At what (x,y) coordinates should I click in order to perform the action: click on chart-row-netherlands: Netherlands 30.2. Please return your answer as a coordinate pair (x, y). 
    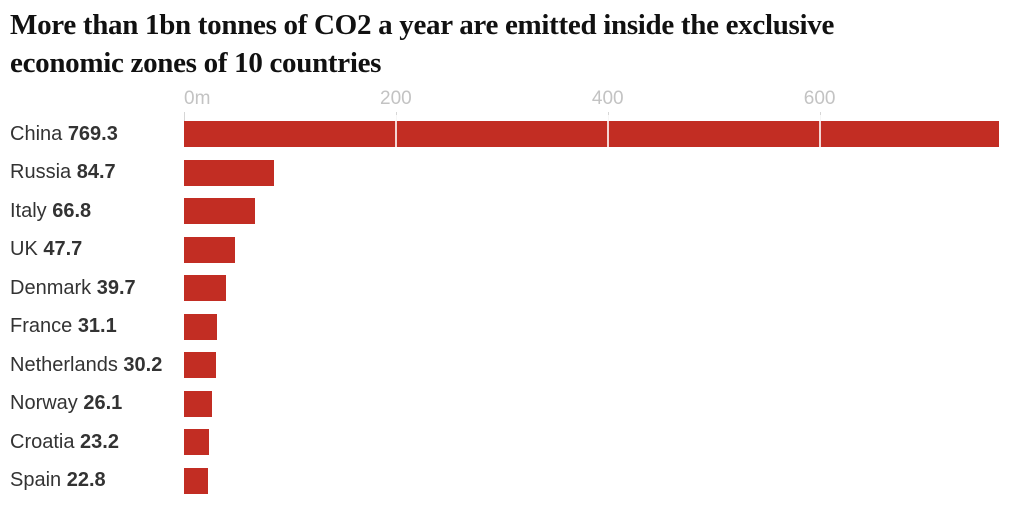
    Looking at the image, I should click on (512, 365).